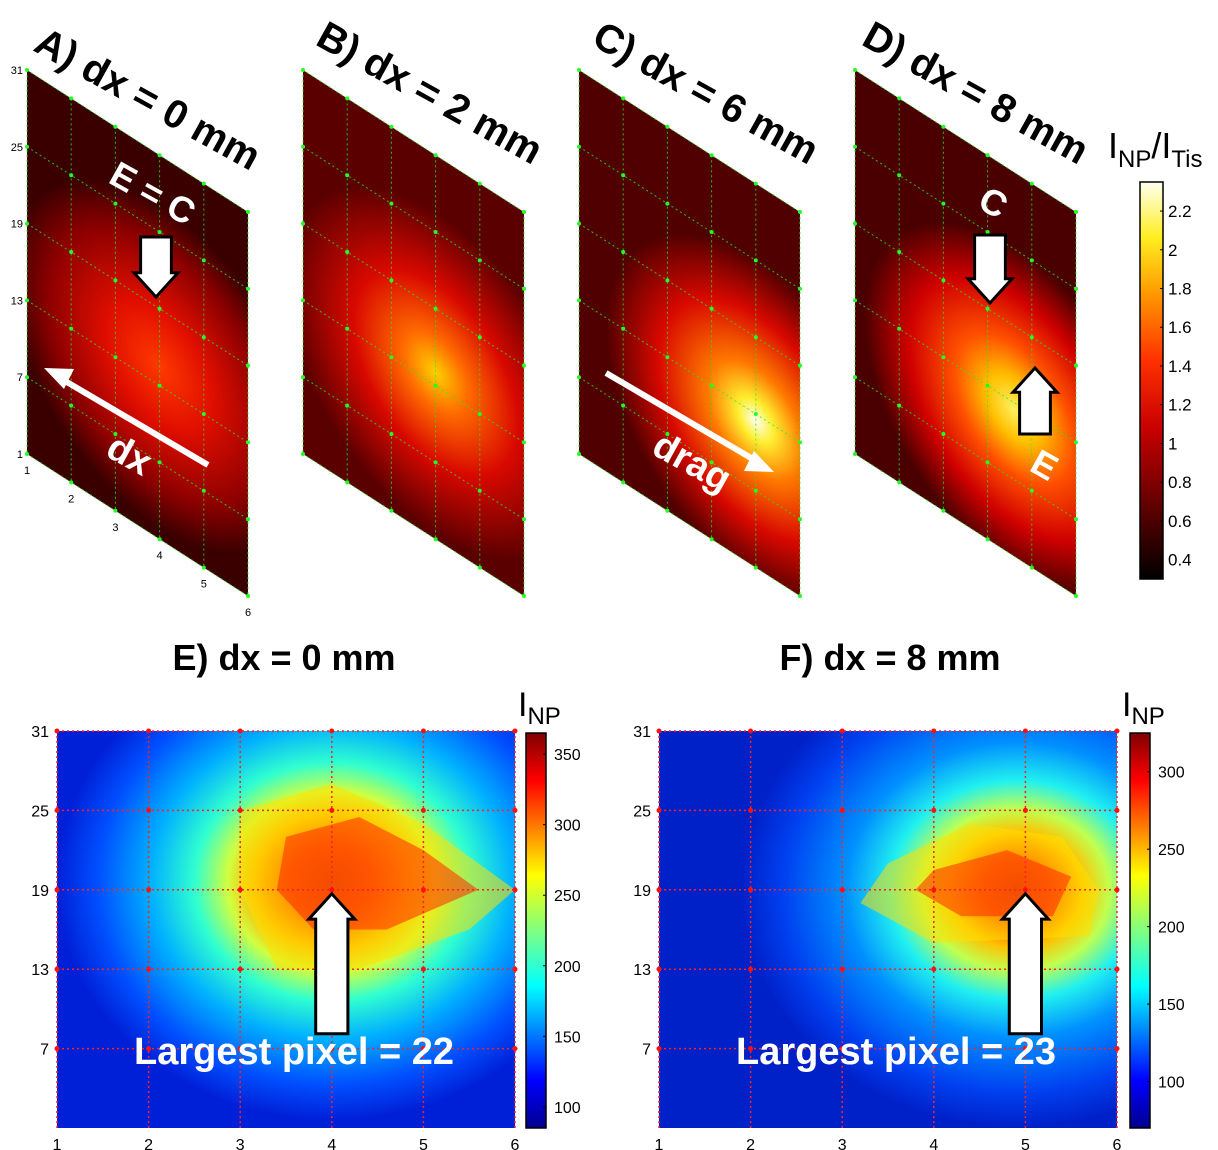 This screenshot has height=1150, width=1218. What do you see at coordinates (59, 378) in the screenshot?
I see `dx-arrow-head` at bounding box center [59, 378].